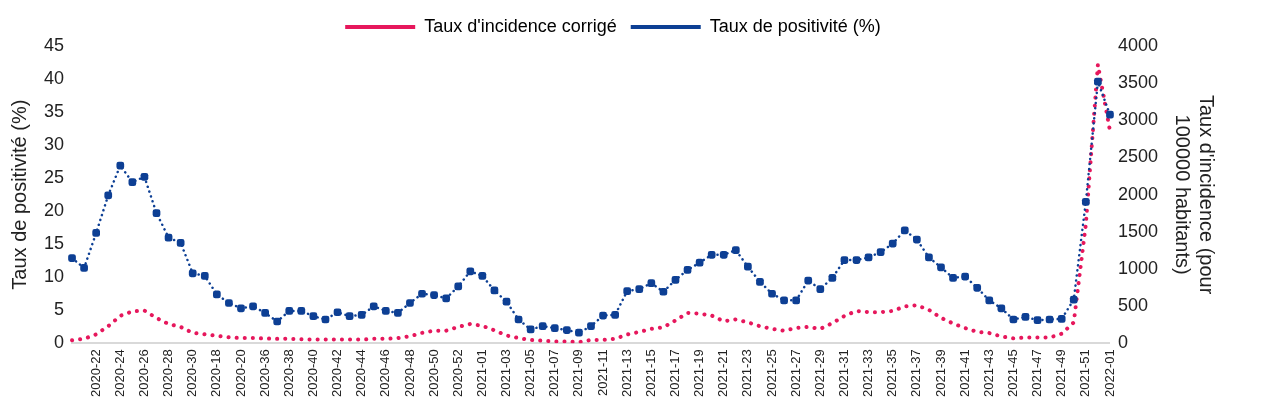 This screenshot has height=409, width=1282. What do you see at coordinates (1132, 305) in the screenshot?
I see `y2-tick-label: 500` at bounding box center [1132, 305].